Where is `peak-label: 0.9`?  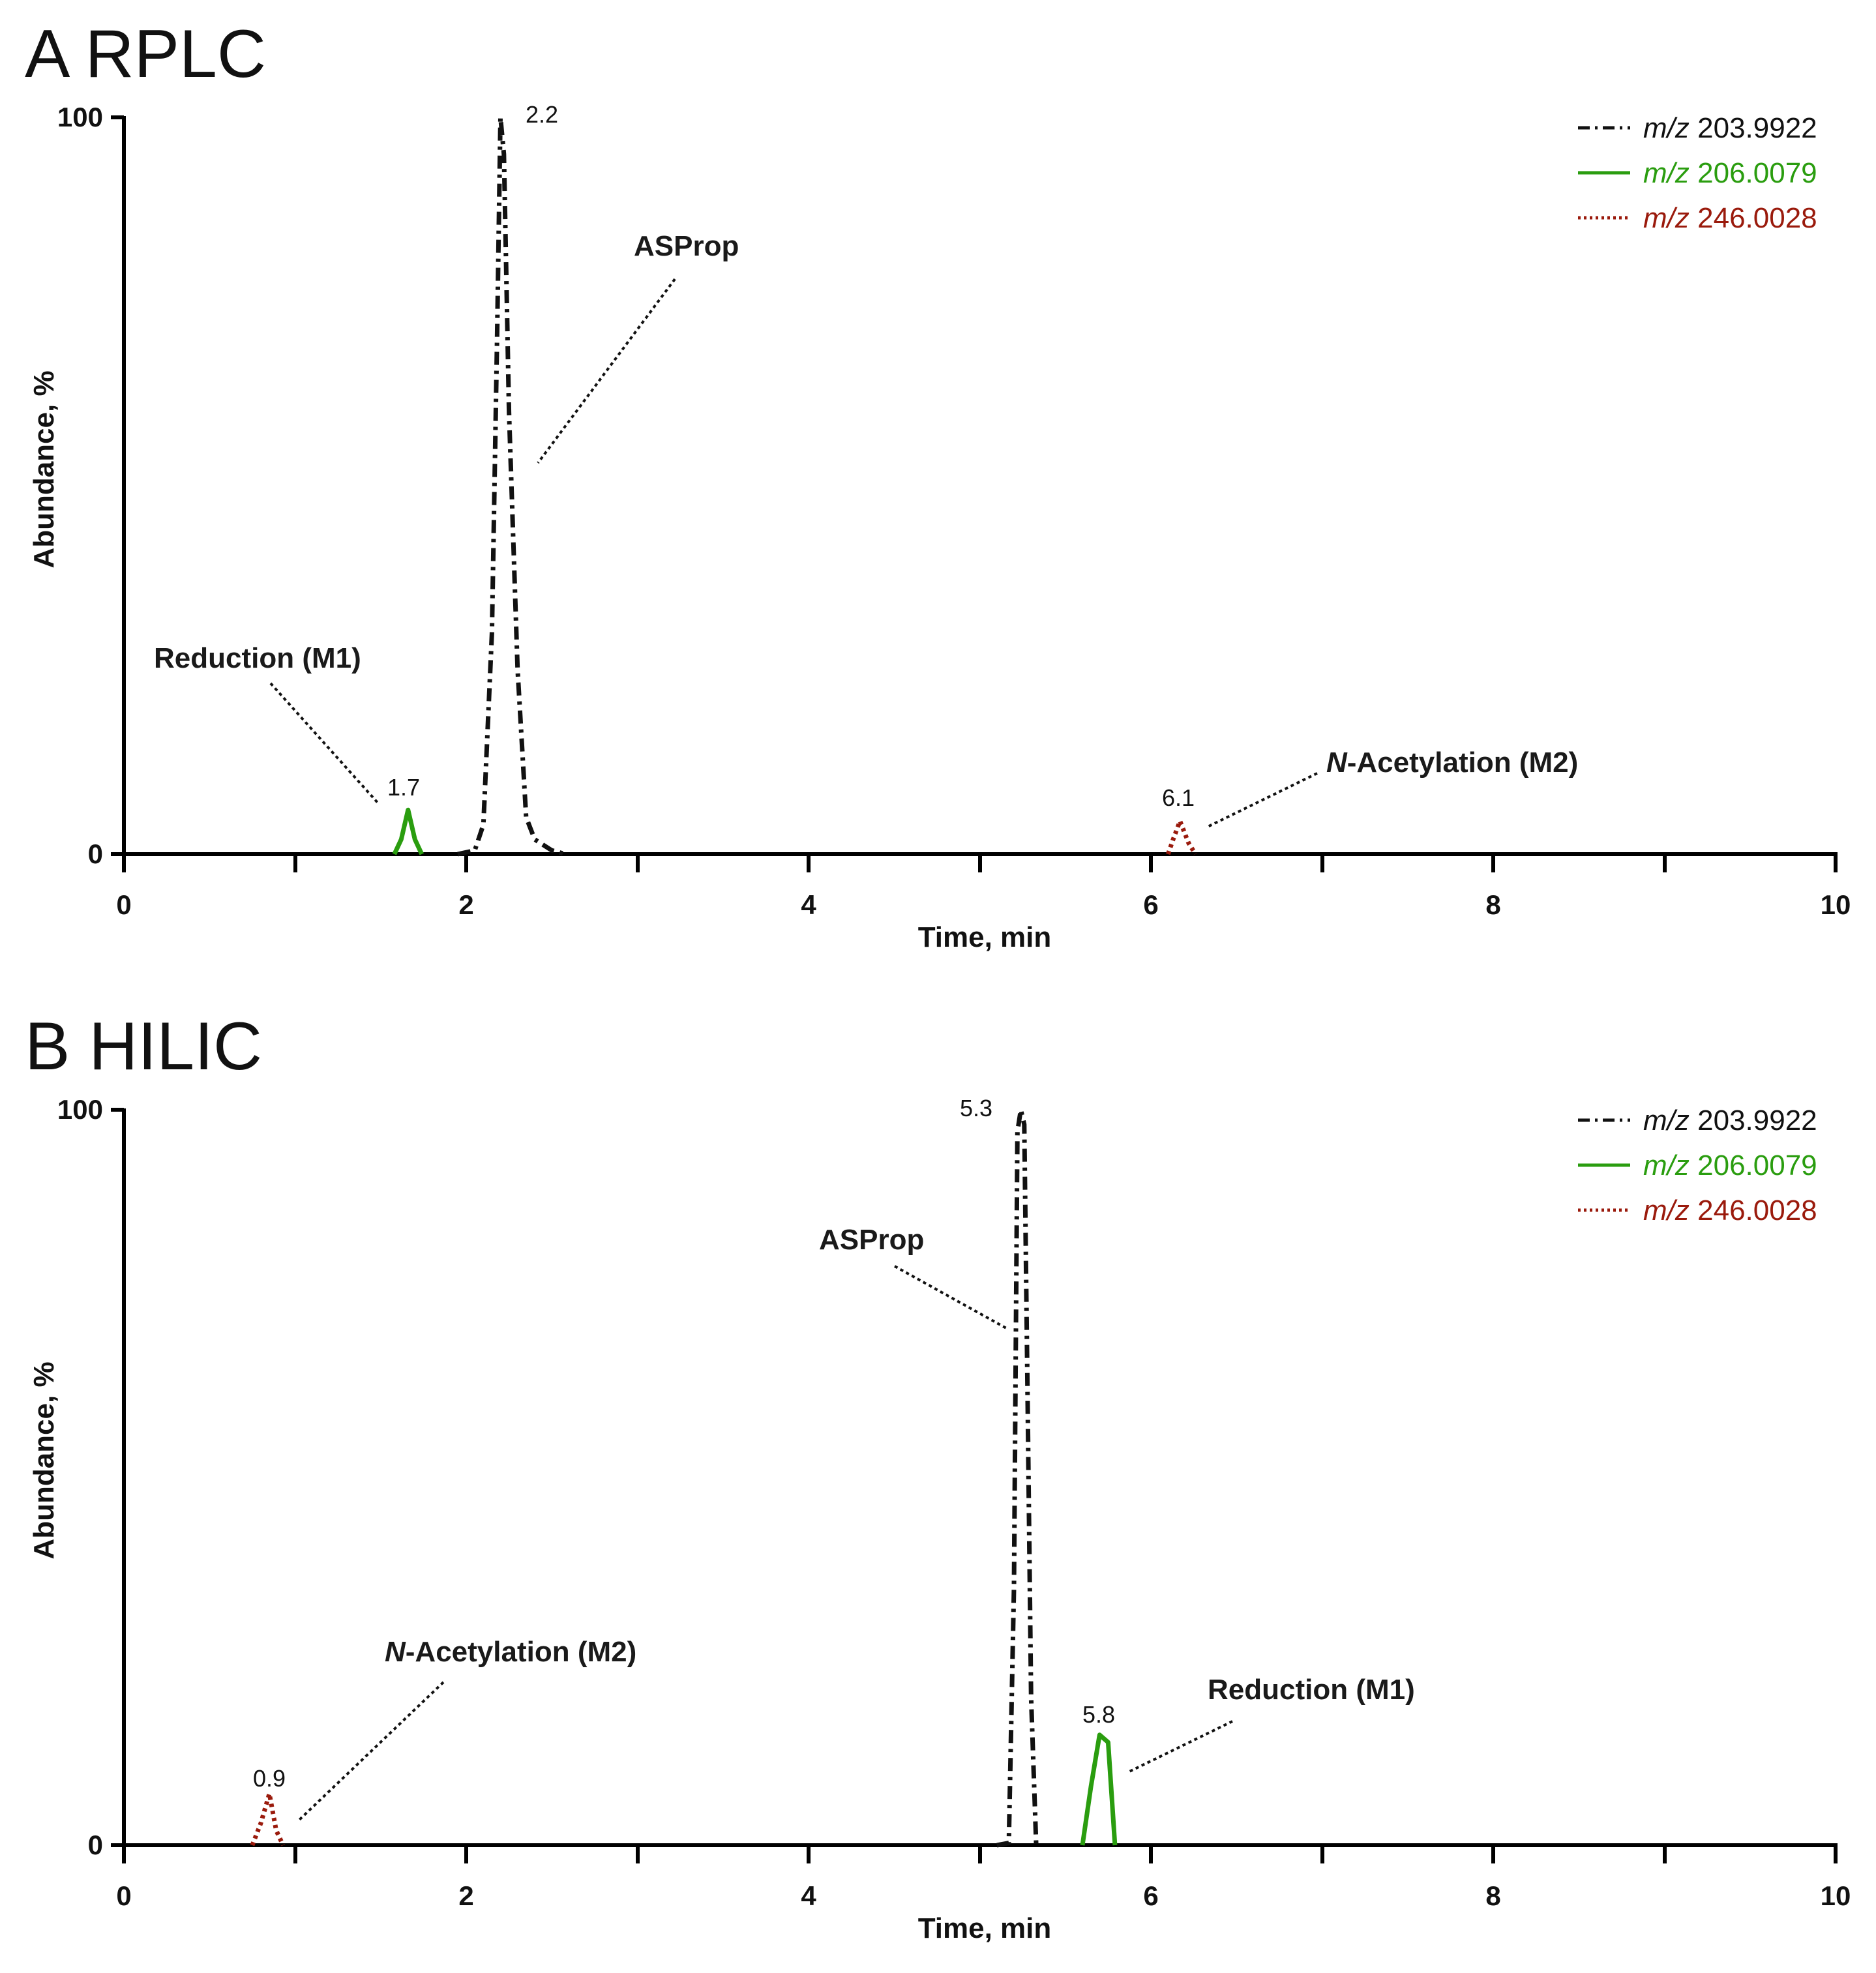 peak-label: 0.9 is located at coordinates (269, 1778).